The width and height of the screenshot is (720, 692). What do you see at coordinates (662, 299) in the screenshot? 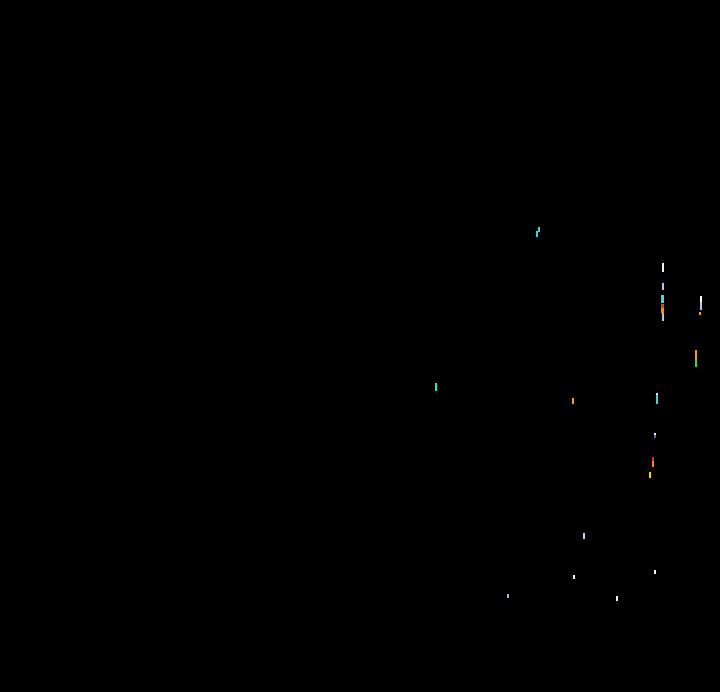
I see `trail-a-cyan-segment` at bounding box center [662, 299].